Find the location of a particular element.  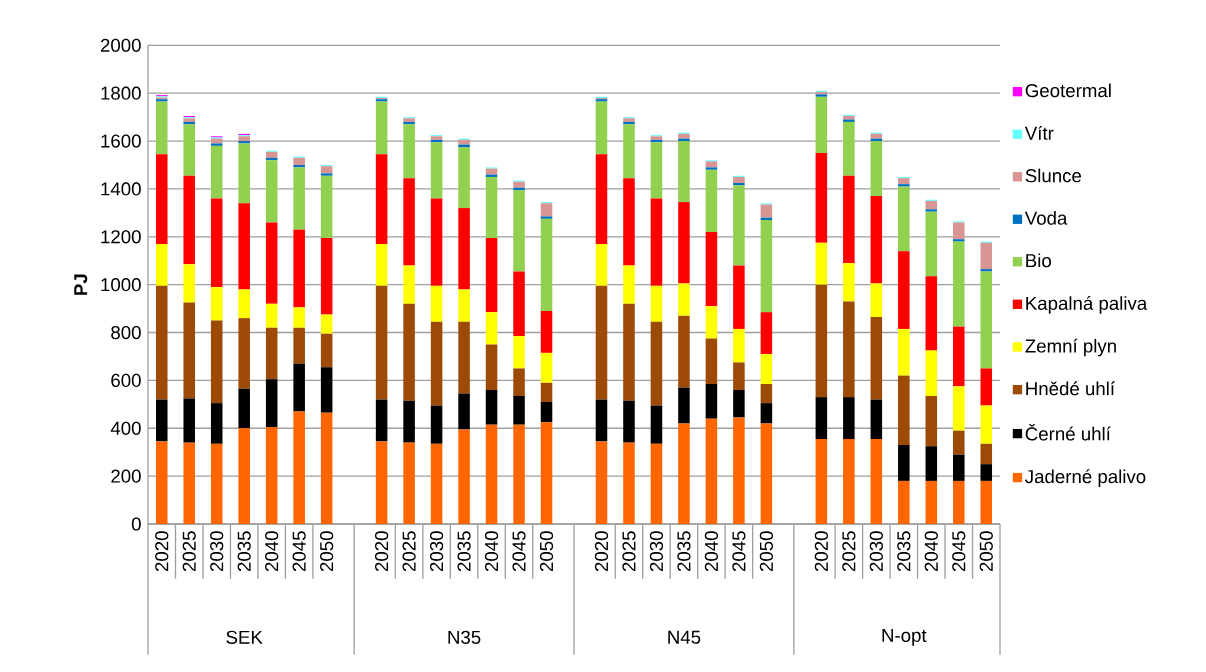

y-tick-label: 600 is located at coordinates (126, 380).